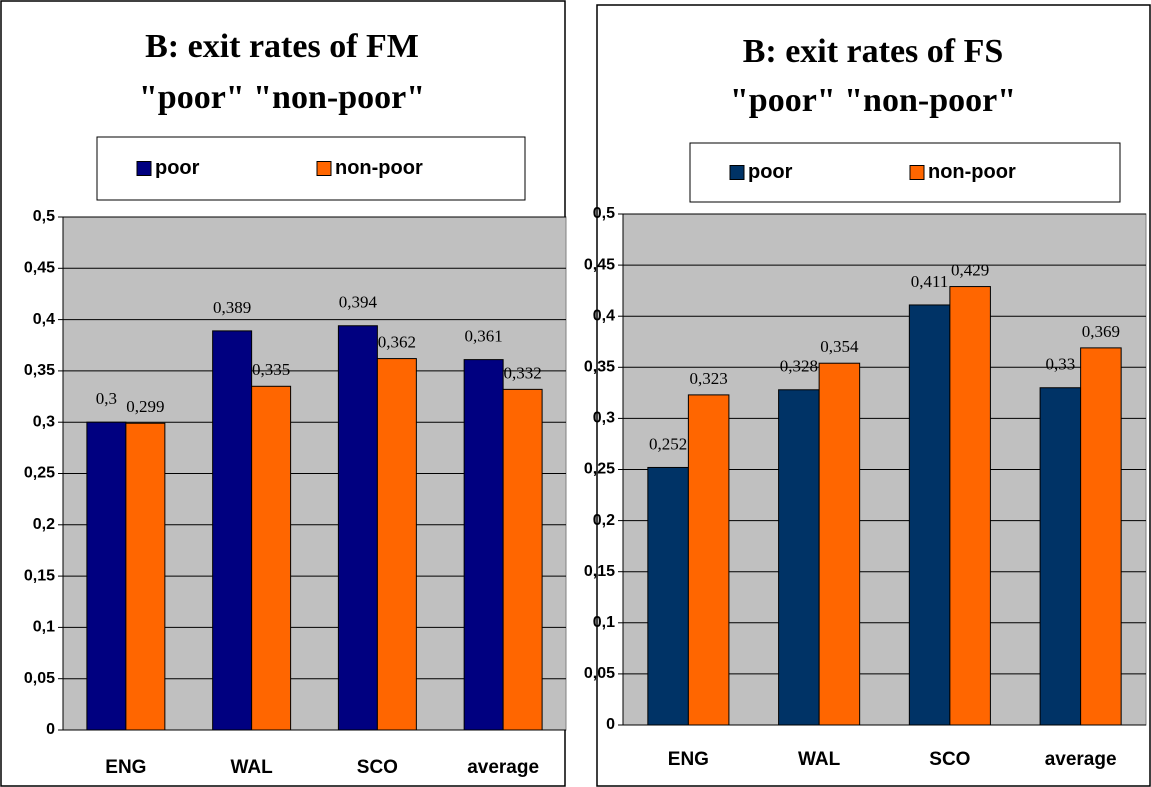 Image resolution: width=1151 pixels, height=787 pixels. Describe the element at coordinates (799, 366) in the screenshot. I see `value-label: 0,328` at that location.